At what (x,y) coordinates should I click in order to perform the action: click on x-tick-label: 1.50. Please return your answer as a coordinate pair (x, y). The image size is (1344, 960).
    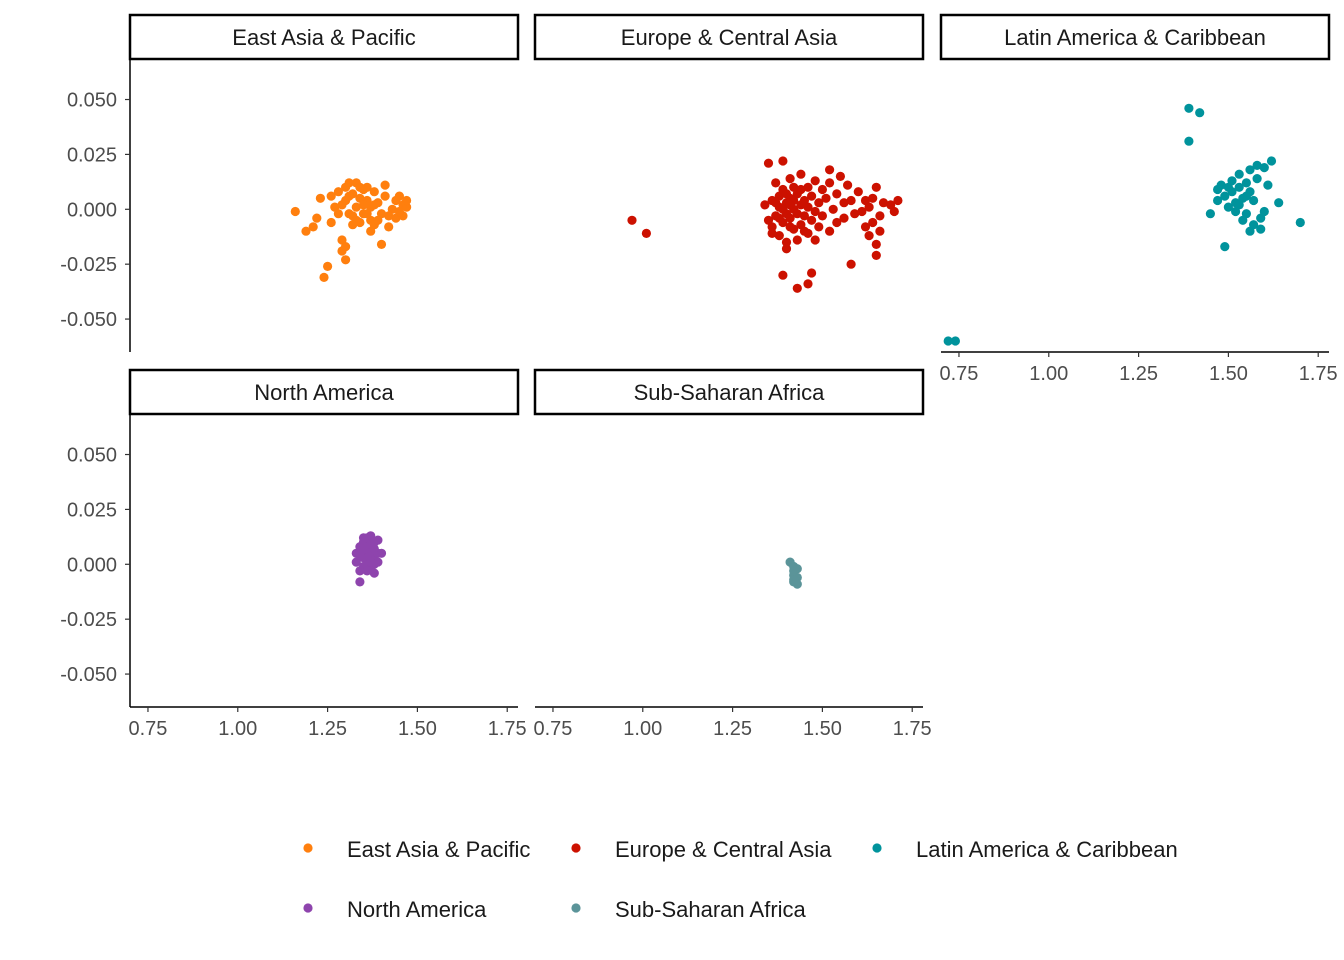
    Looking at the image, I should click on (417, 729).